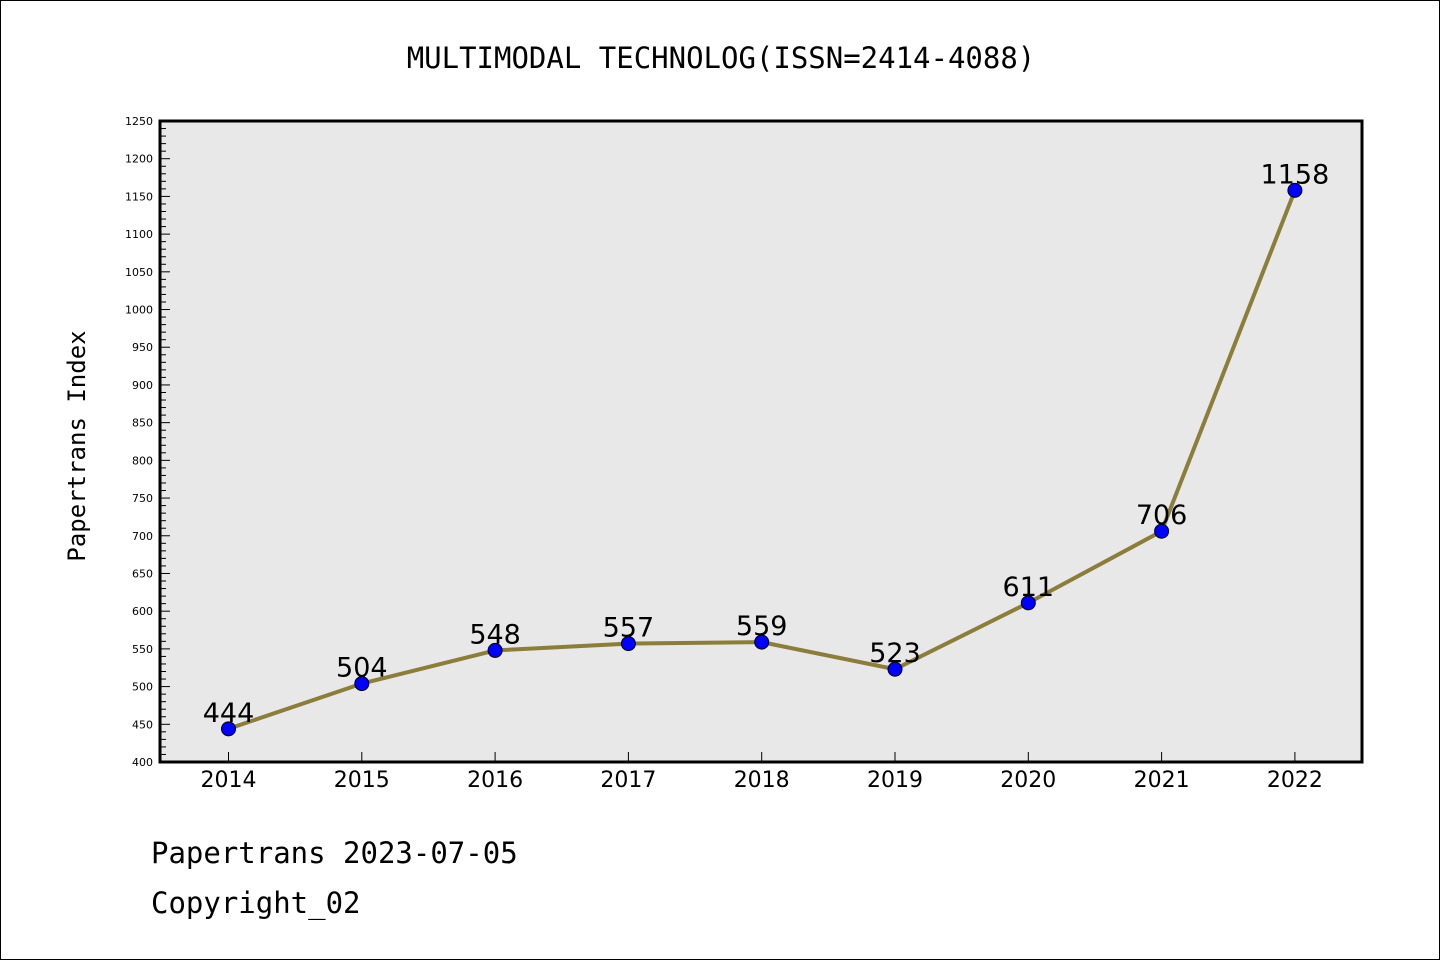 Image resolution: width=1440 pixels, height=961 pixels. I want to click on y-axis-label: Papertrans Index, so click(77, 445).